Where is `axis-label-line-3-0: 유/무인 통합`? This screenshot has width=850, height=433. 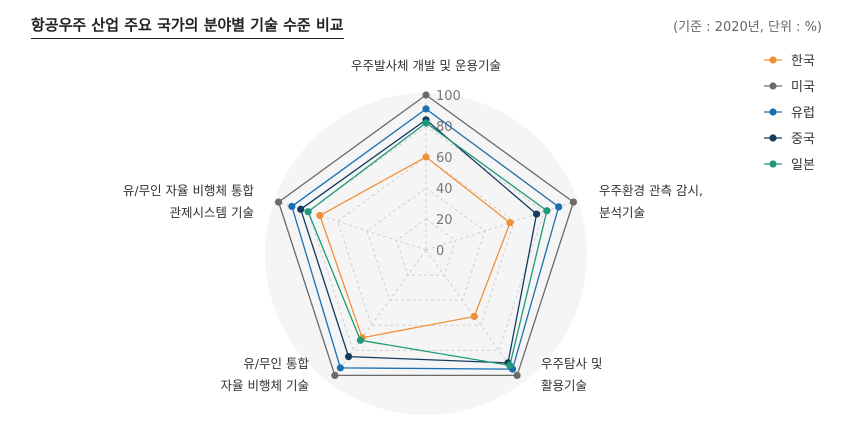
axis-label-line-3-0: 유/무인 통합 is located at coordinates (276, 363).